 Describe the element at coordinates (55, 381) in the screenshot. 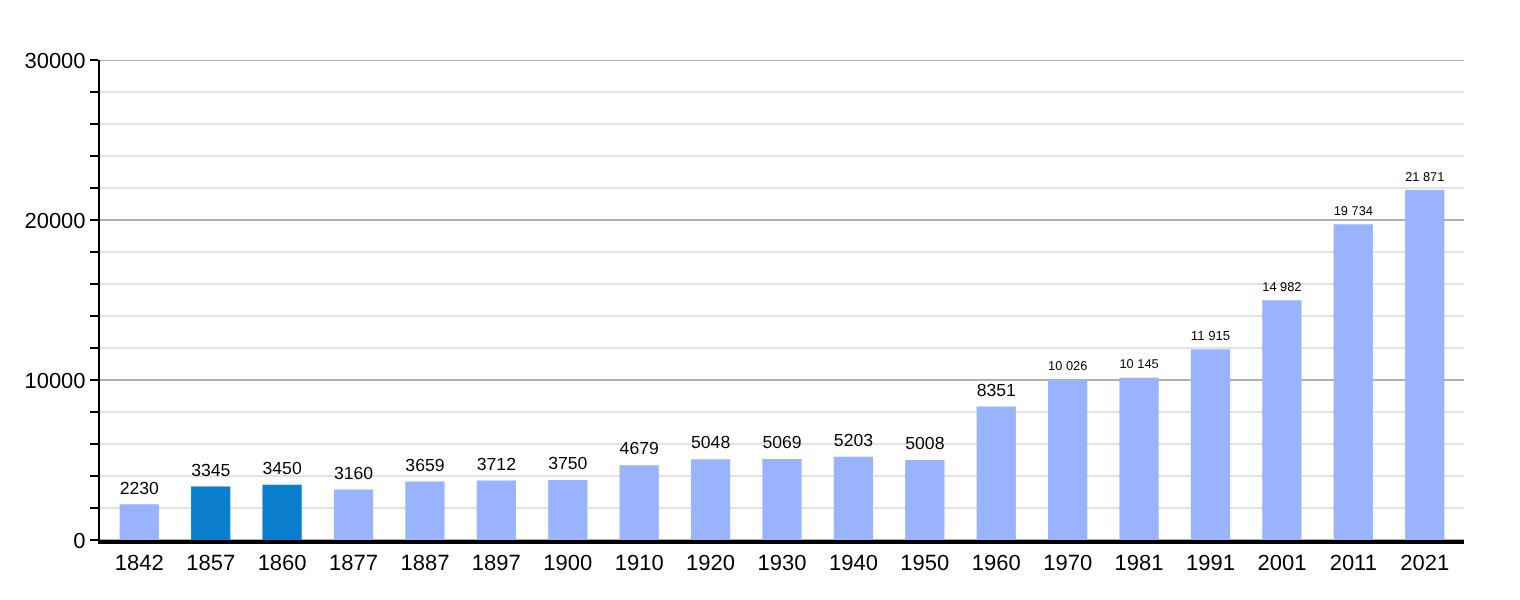

I see `y-tick-label: 10000` at that location.